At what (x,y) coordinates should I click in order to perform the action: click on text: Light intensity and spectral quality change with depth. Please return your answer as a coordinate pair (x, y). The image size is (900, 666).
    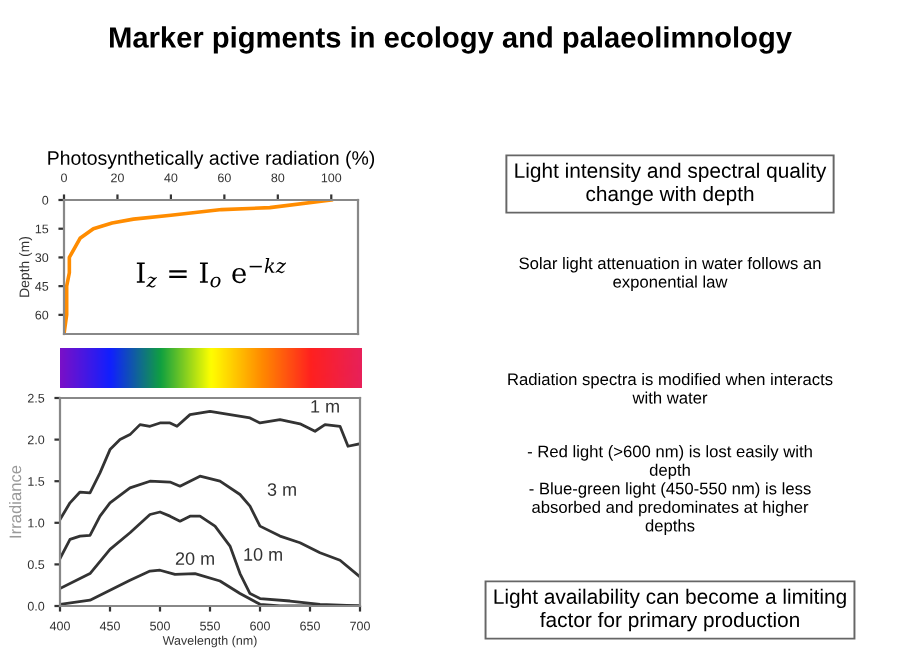
    Looking at the image, I should click on (671, 184).